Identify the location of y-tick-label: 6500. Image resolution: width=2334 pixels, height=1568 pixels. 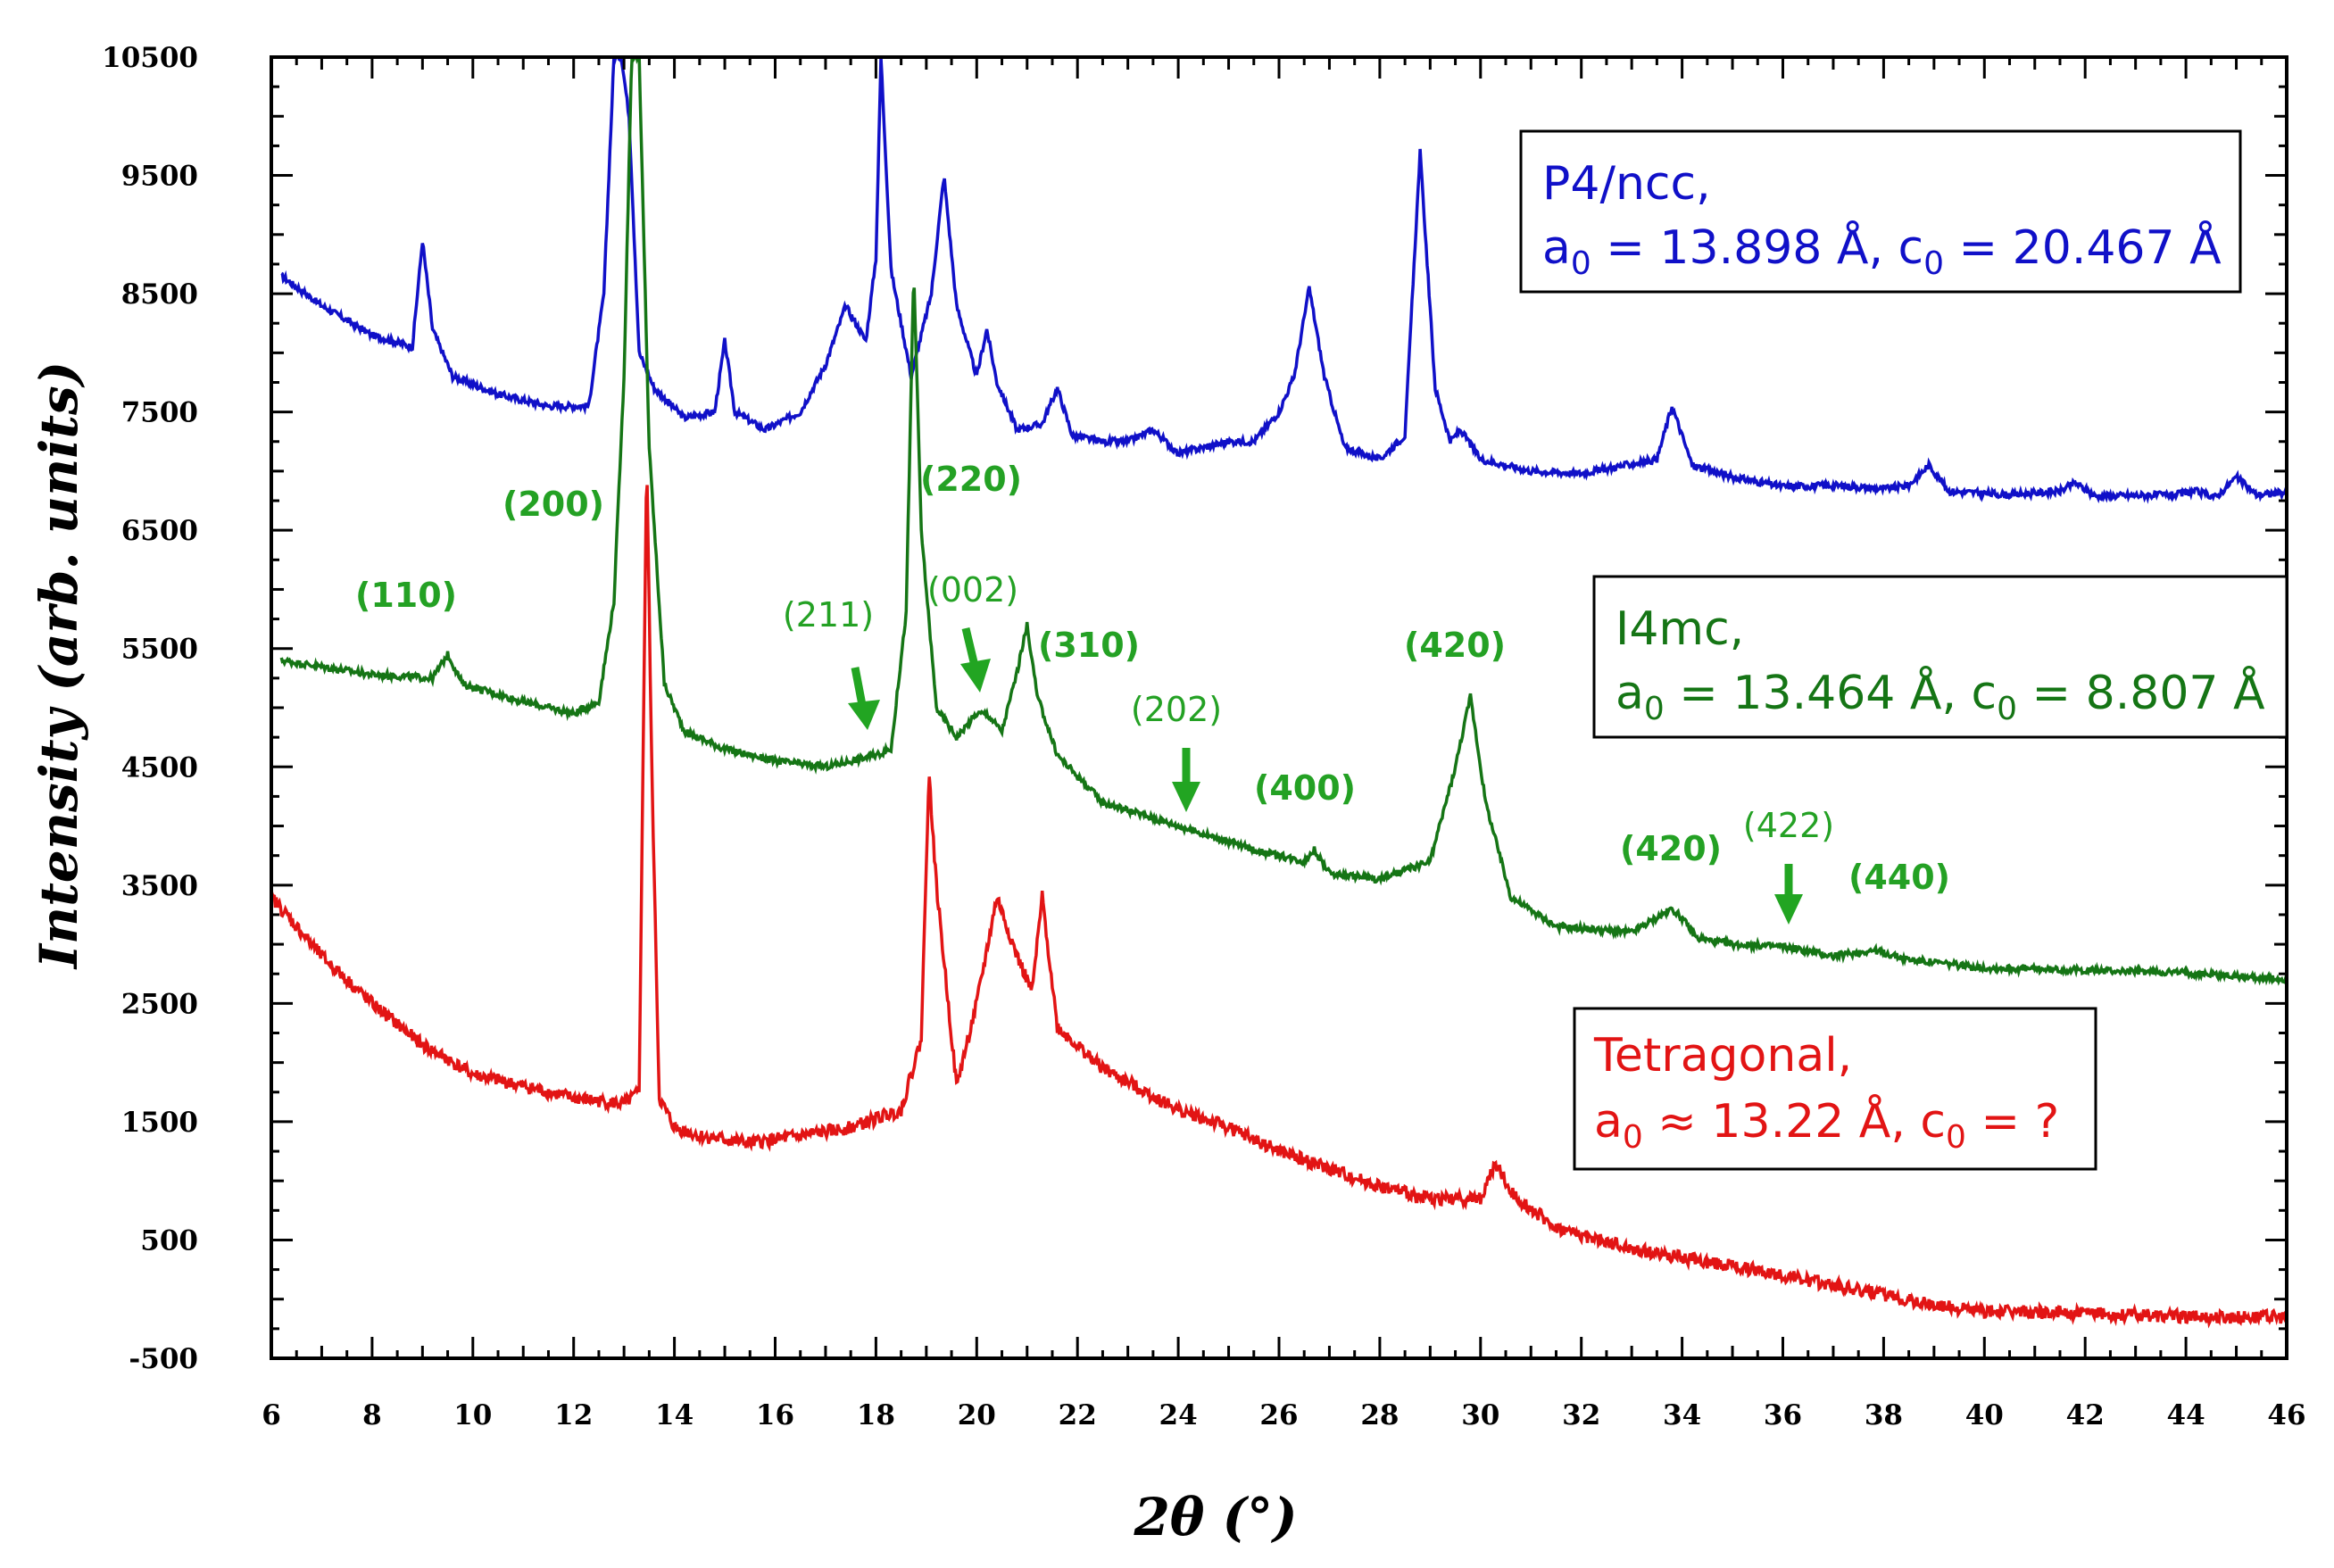
(159, 531).